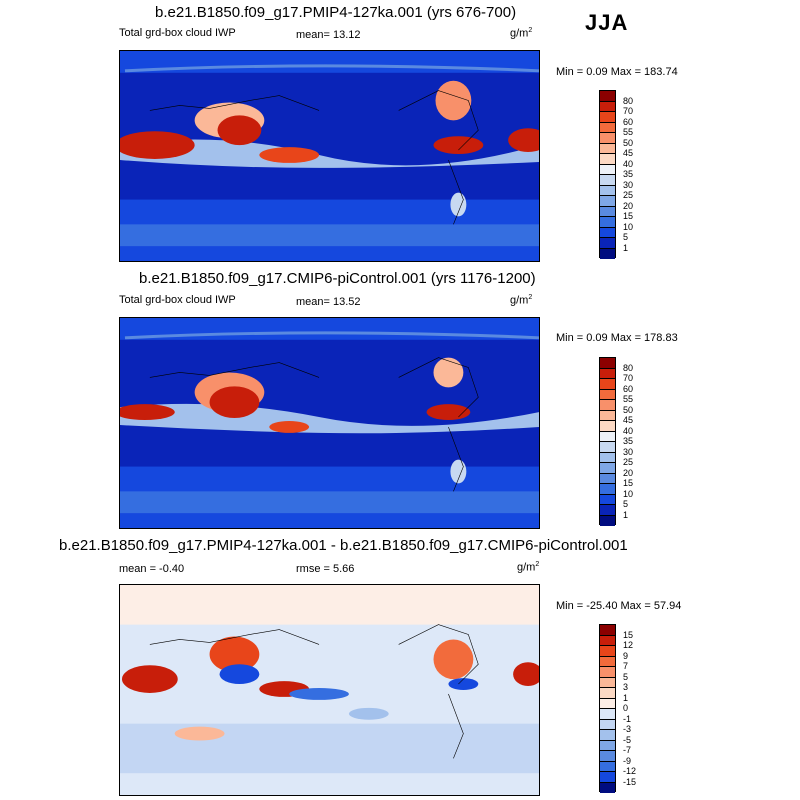 Image resolution: width=800 pixels, height=800 pixels. What do you see at coordinates (627, 729) in the screenshot?
I see `colorbar-tick: -3` at bounding box center [627, 729].